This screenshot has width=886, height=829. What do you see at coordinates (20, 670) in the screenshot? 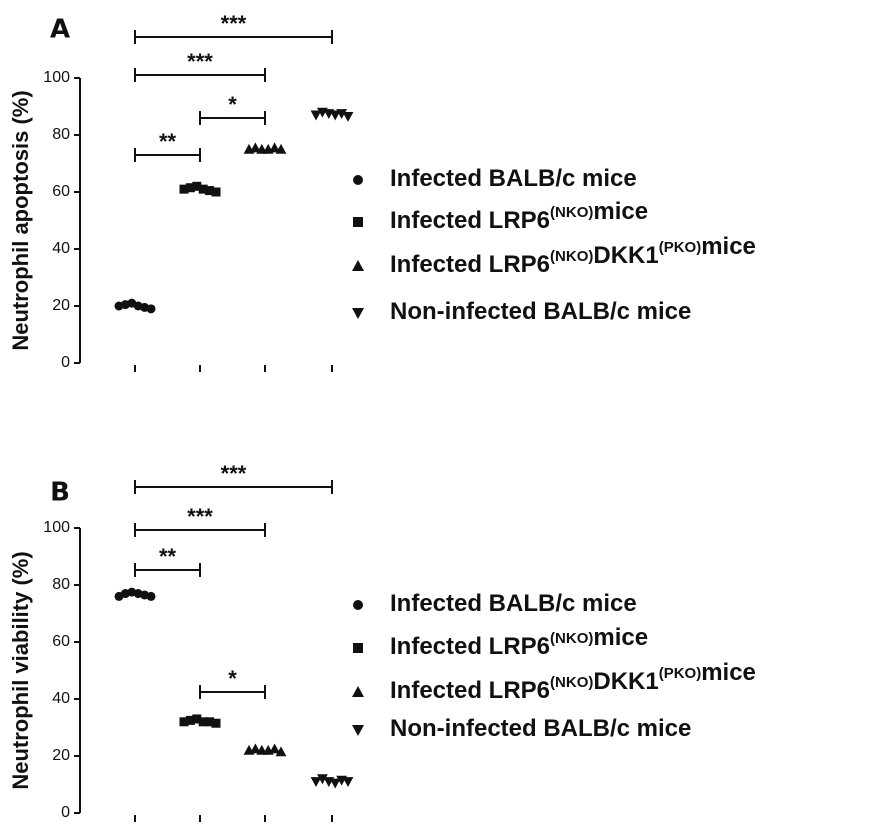
I see `y-axis-label: Neutrophil viability (%)` at bounding box center [20, 670].